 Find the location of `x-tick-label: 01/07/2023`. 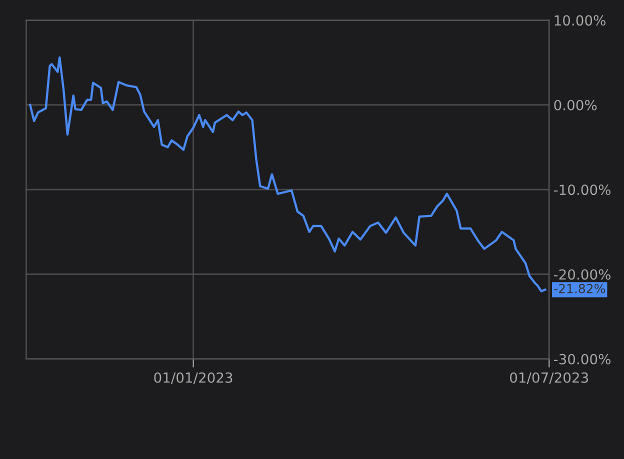

x-tick-label: 01/07/2023 is located at coordinates (549, 378).